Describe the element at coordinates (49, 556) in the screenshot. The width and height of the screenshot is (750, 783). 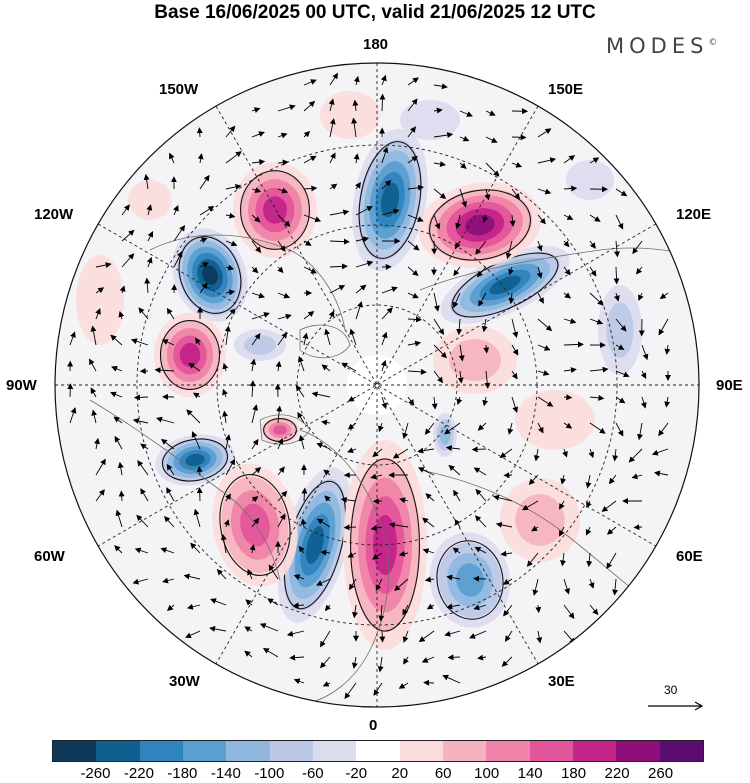
I see `lon-label-60w: 60W` at that location.